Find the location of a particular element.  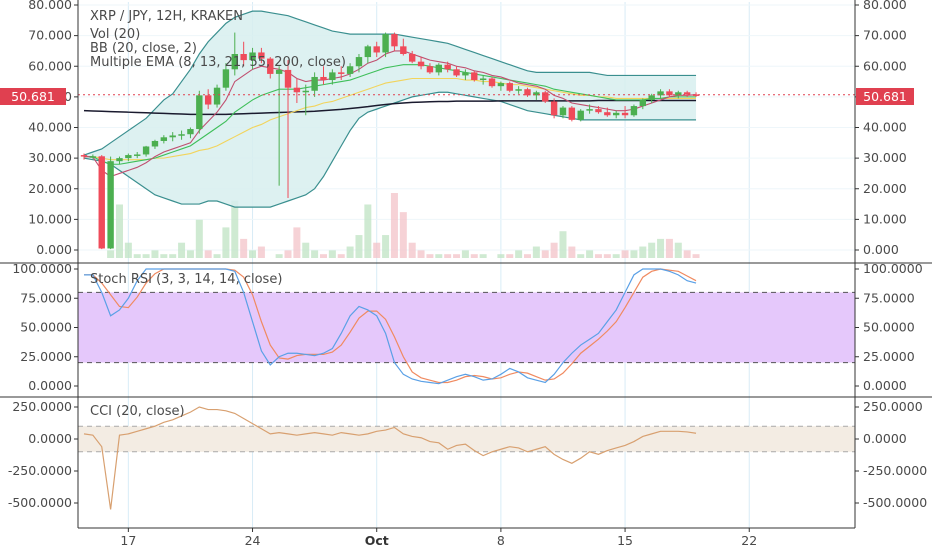

price-axis-right-tick: 30.000 is located at coordinates (885, 157).